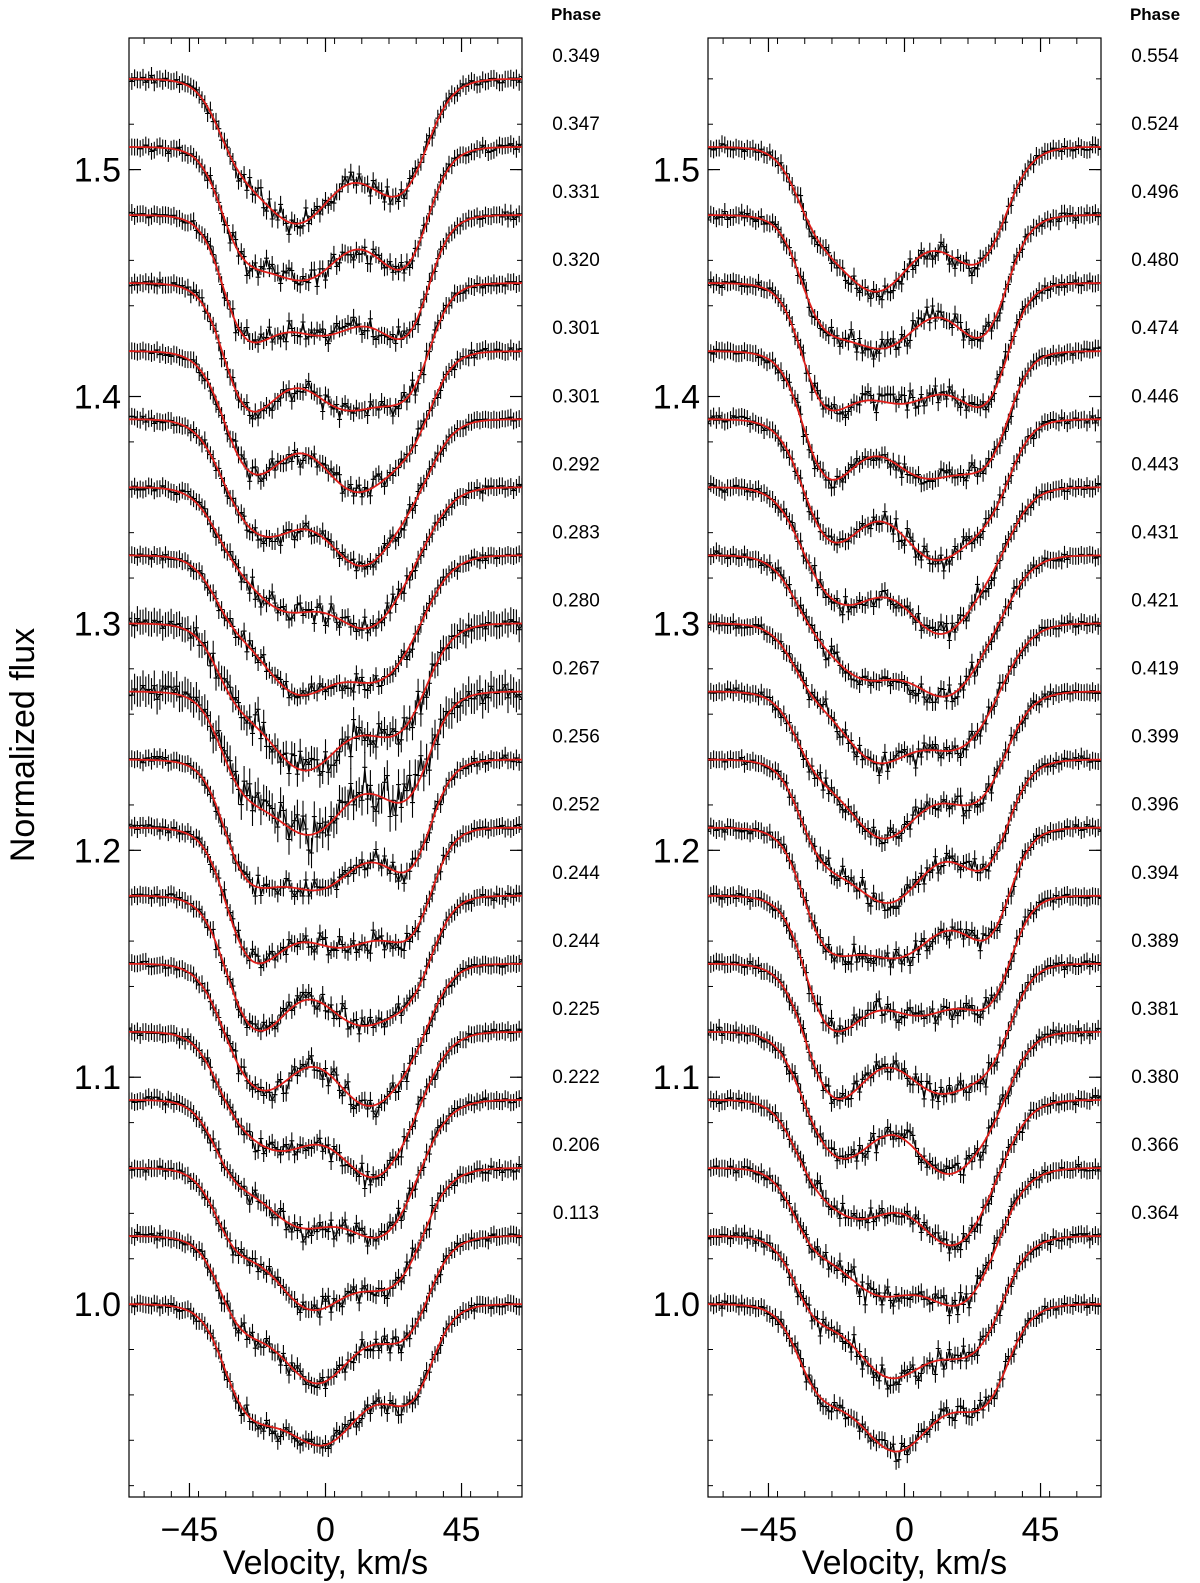  Describe the element at coordinates (1155, 669) in the screenshot. I see `phase-label: 0.419` at that location.